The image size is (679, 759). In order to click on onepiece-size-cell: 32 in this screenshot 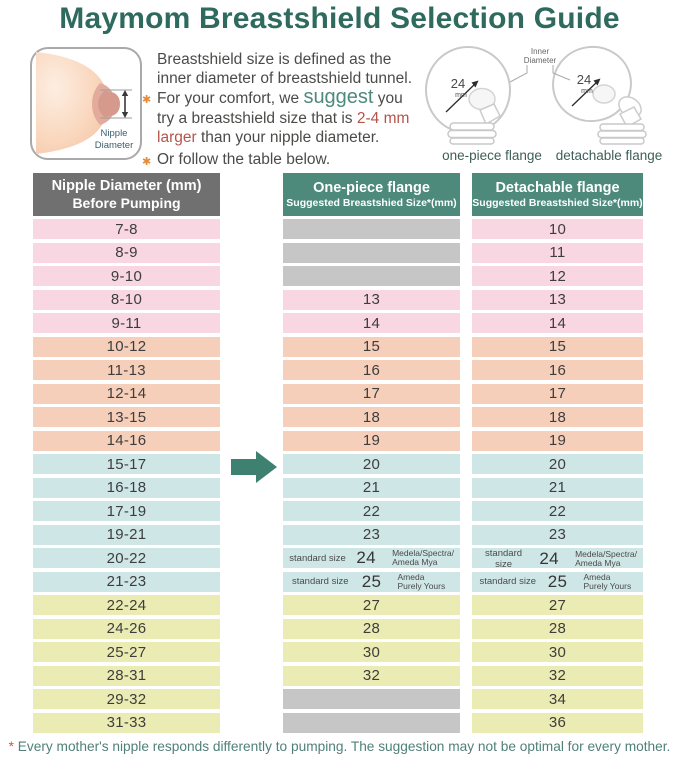, I will do `click(371, 675)`.